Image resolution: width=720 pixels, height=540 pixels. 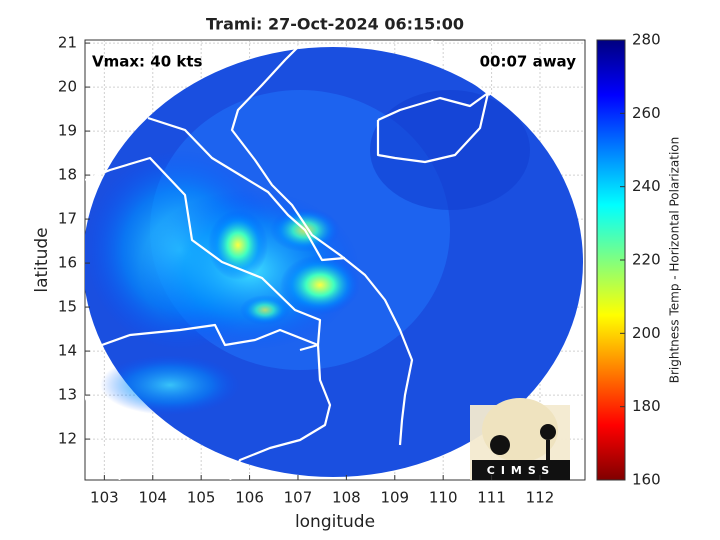 I want to click on x-tick-label: 112, so click(x=540, y=498).